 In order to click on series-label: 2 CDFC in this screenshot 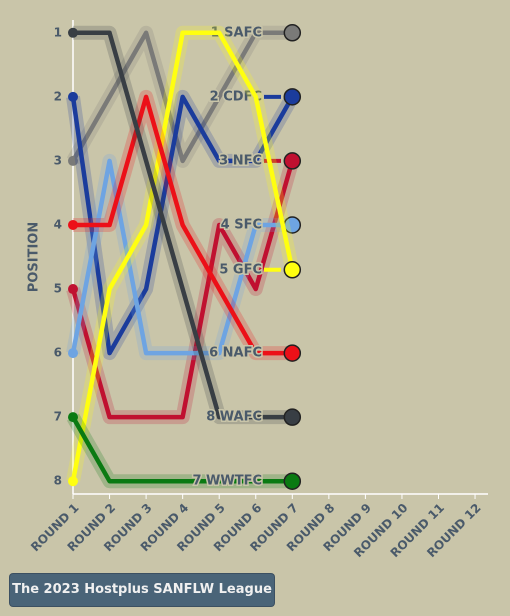, I will do `click(236, 96)`.